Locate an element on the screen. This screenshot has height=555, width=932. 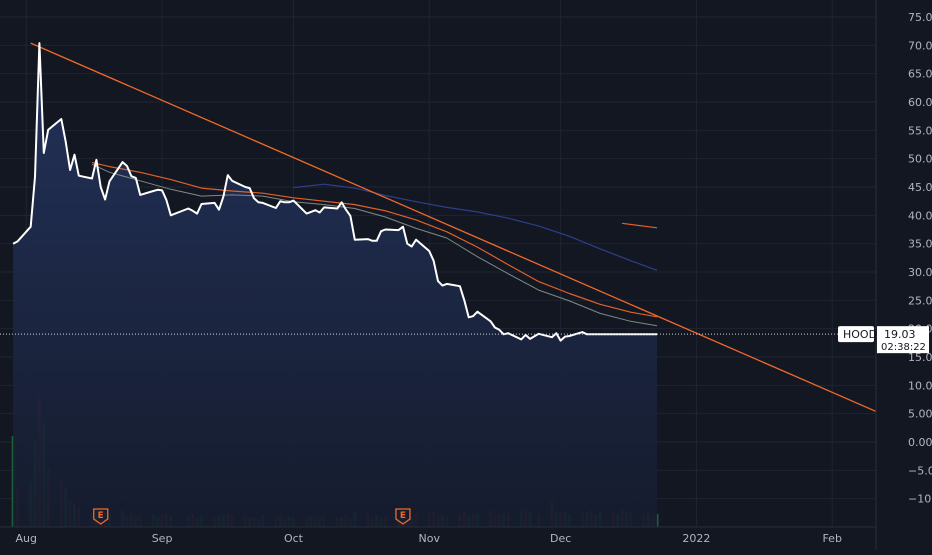
x-tick-label: Nov is located at coordinates (430, 538).